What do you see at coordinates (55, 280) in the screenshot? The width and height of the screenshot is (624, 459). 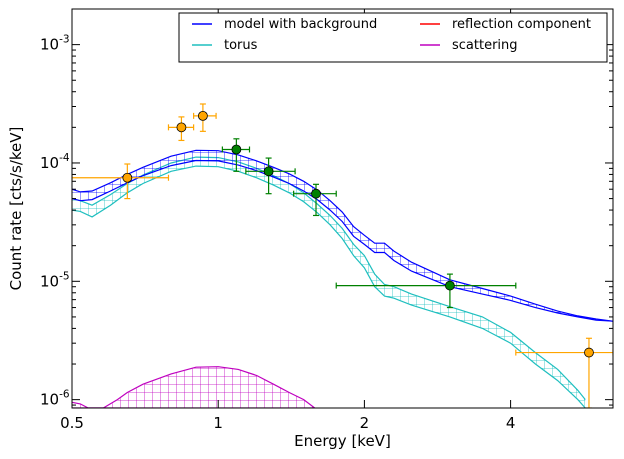 I see `y-tick-label: 10⁻⁵` at bounding box center [55, 280].